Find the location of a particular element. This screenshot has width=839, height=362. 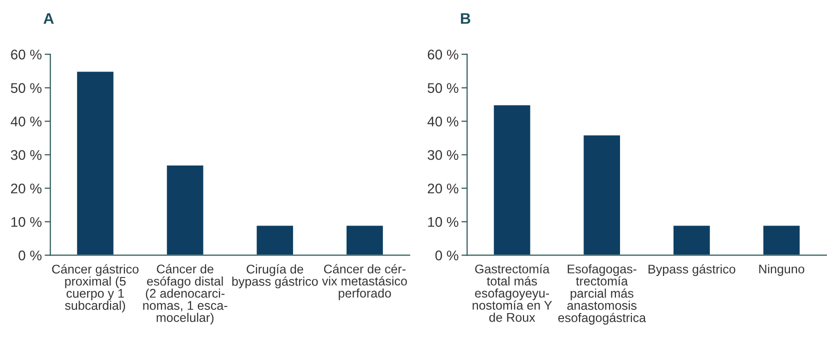

x-tick-label: Cirugía de bypass gástrico is located at coordinates (275, 276).